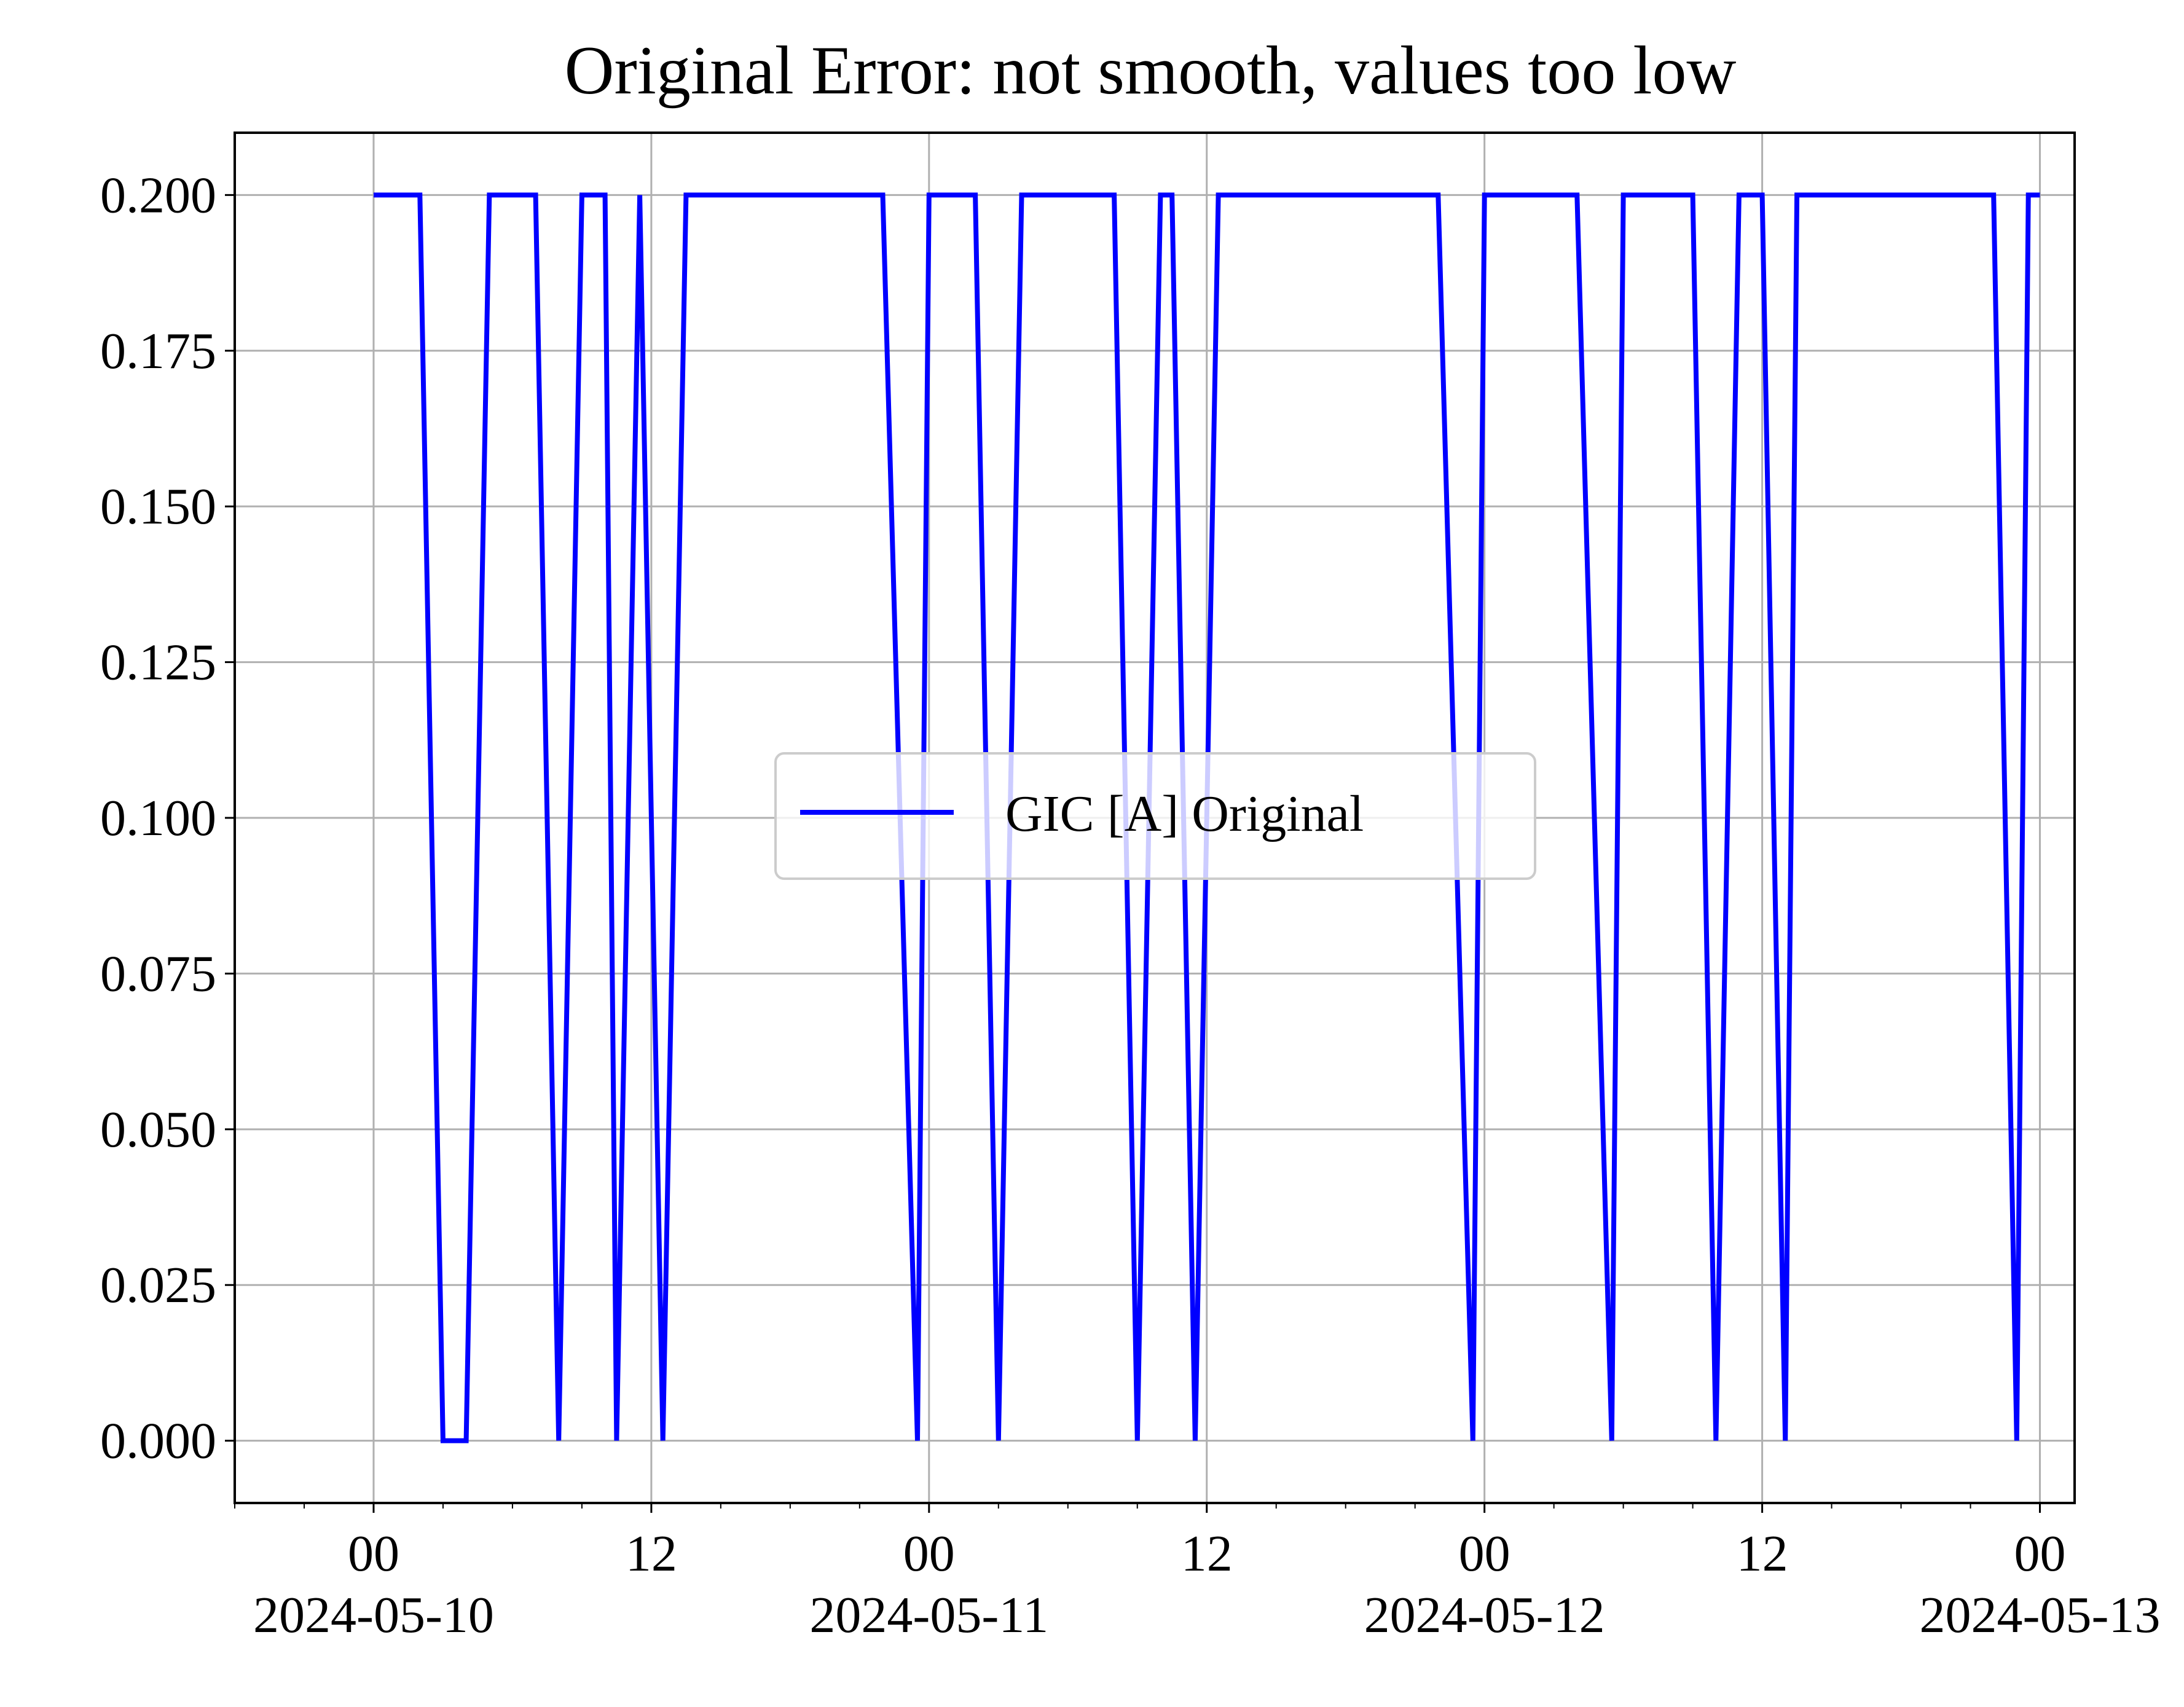 This screenshot has width=2184, height=1707. I want to click on y-tick-label: 0.000, so click(158, 1441).